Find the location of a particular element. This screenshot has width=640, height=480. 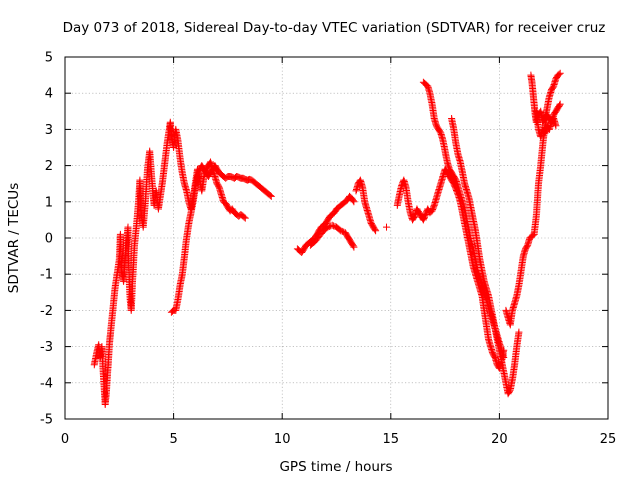

x-axis-label: GPS time / hours is located at coordinates (335, 467).